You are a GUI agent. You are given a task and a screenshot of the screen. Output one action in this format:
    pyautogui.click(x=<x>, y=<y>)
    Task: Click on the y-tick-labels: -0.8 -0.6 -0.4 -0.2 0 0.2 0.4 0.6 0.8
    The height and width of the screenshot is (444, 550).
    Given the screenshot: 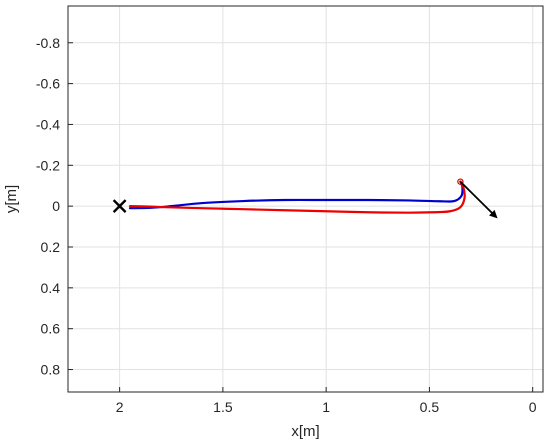 What is the action you would take?
    pyautogui.click(x=48, y=206)
    